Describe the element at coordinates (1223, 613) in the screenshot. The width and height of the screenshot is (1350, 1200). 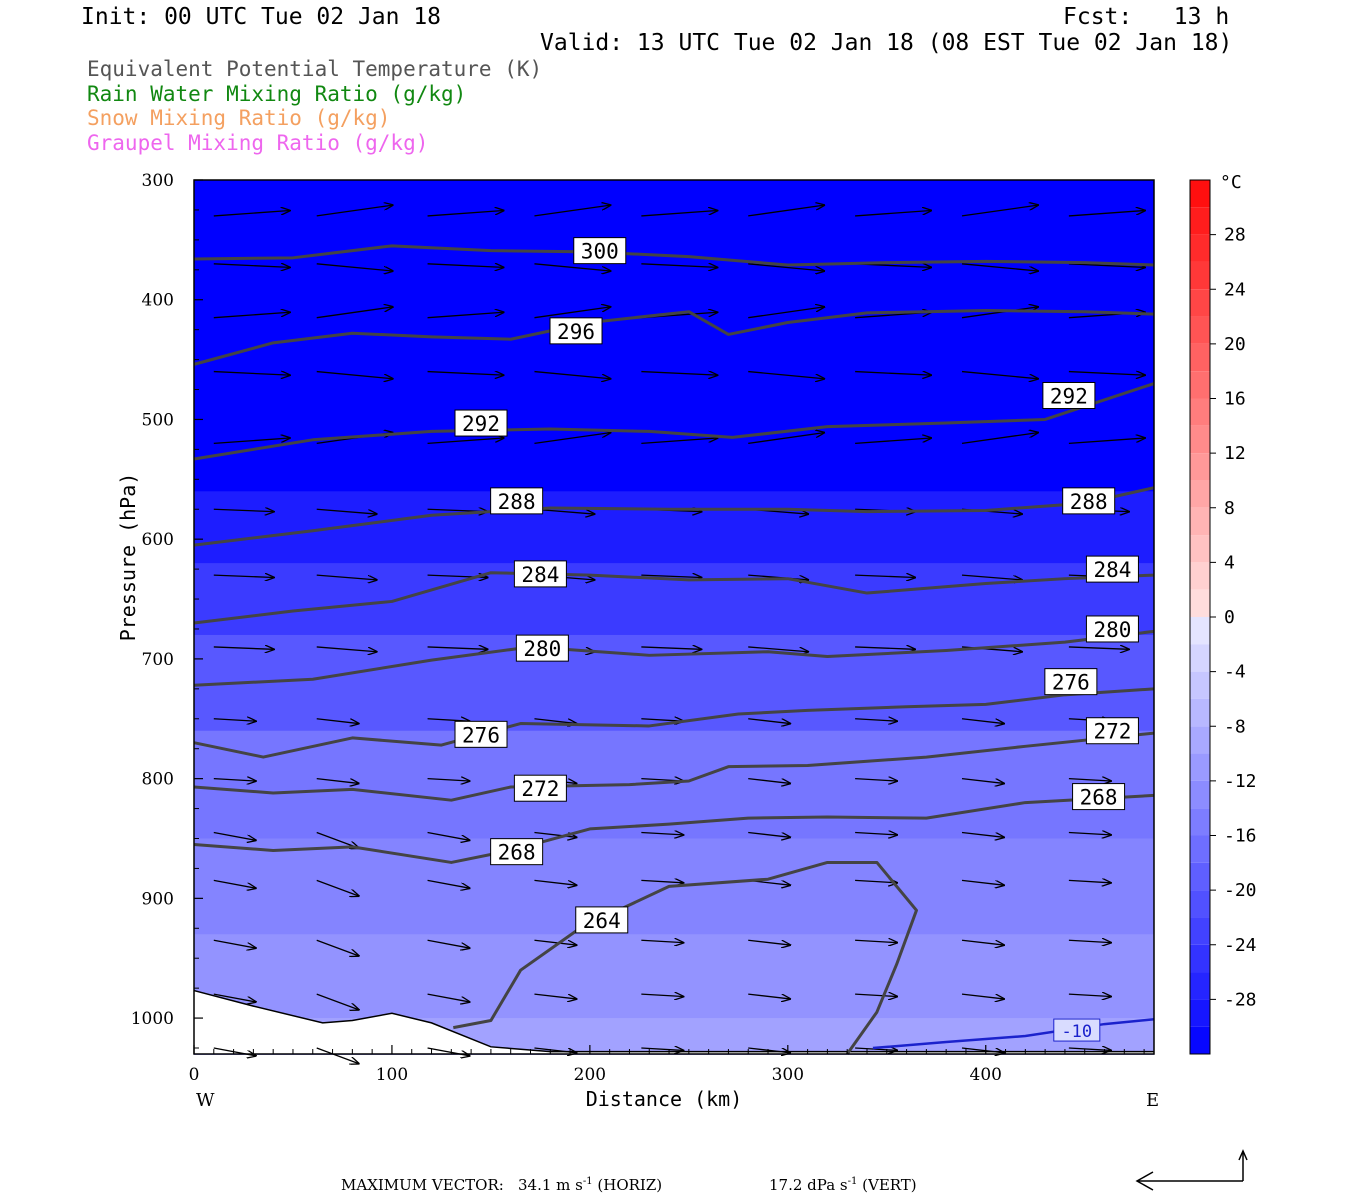
I see `colorbar: 28 24 20 16 12 8 4 0 -4 -8 -12 -16 -20 -24 -28 °C` at that location.